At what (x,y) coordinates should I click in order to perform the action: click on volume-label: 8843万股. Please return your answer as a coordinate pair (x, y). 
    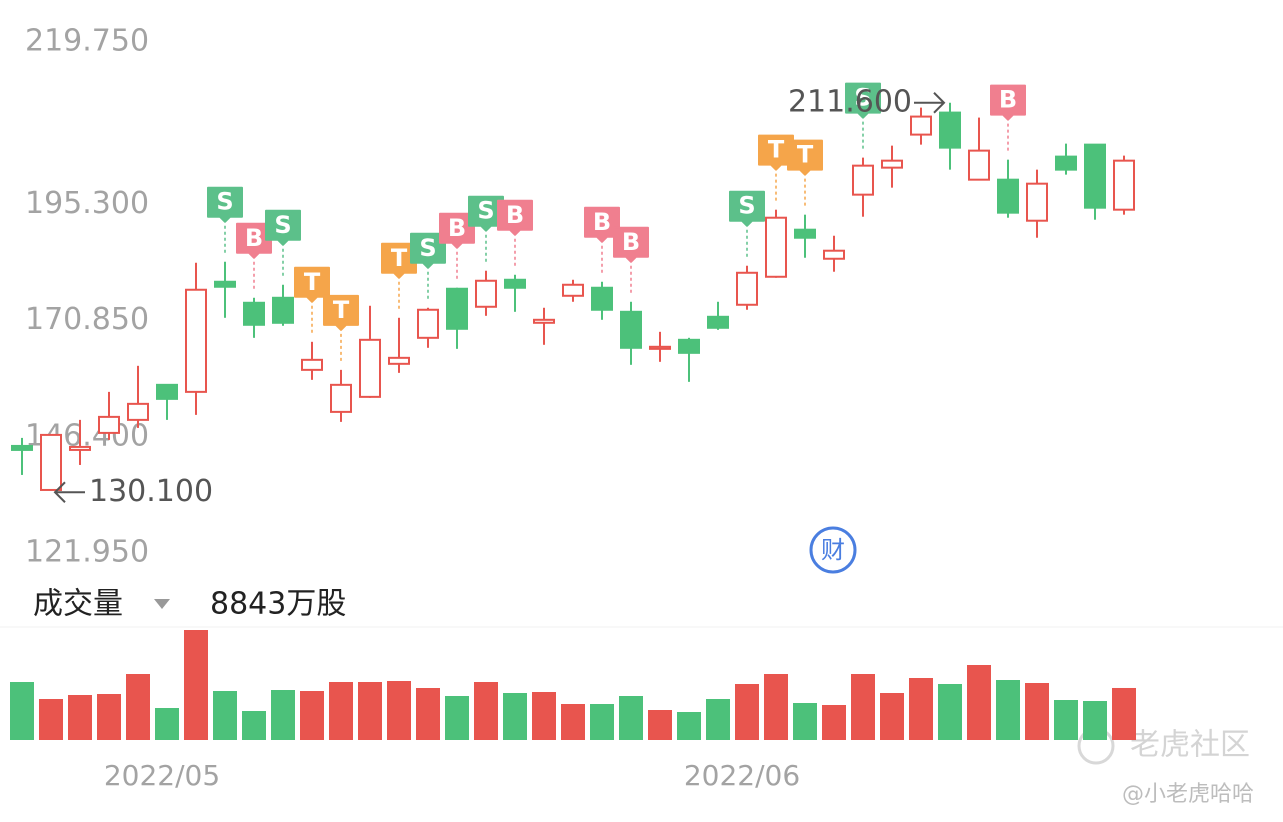
    Looking at the image, I should click on (278, 604).